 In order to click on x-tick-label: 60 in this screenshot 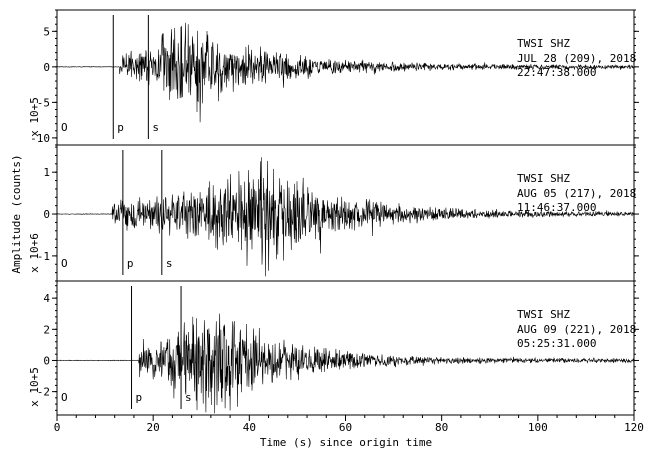, I will do `click(345, 427)`.